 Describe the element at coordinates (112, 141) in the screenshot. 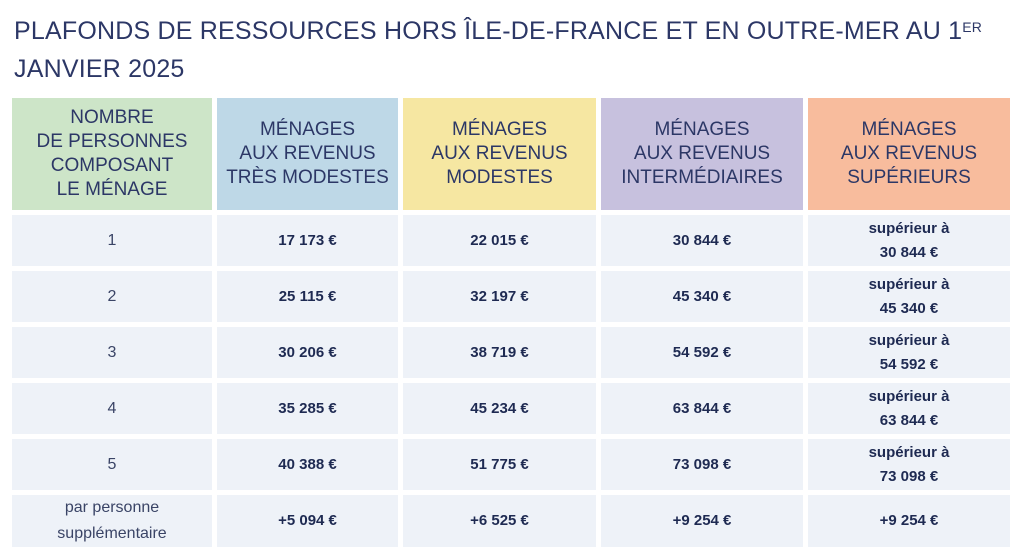

I see `header-line: DE PERSONNES` at that location.